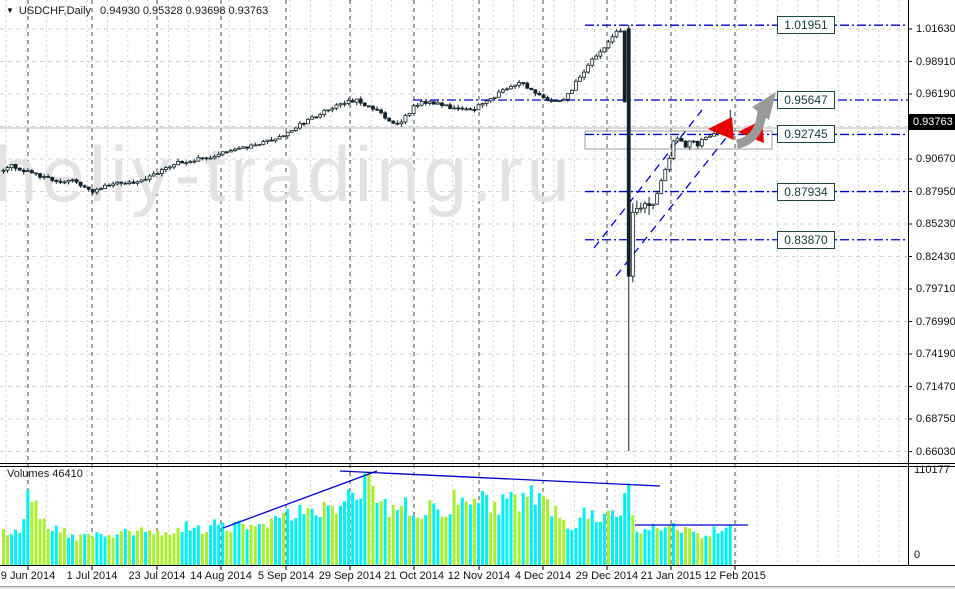  What do you see at coordinates (935, 386) in the screenshot?
I see `price-tick-label: 0.71470` at bounding box center [935, 386].